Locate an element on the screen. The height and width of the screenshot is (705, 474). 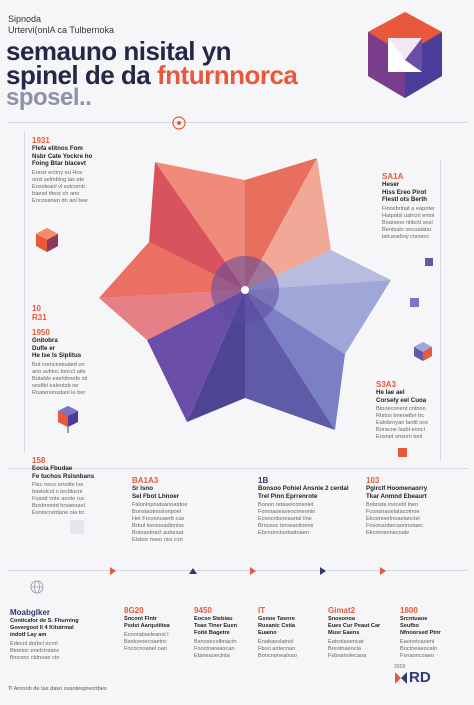
block-heading: Pgirclf Hoomenaorry Tkar Anmnd Ebeaurt is located at coordinates (397, 492).